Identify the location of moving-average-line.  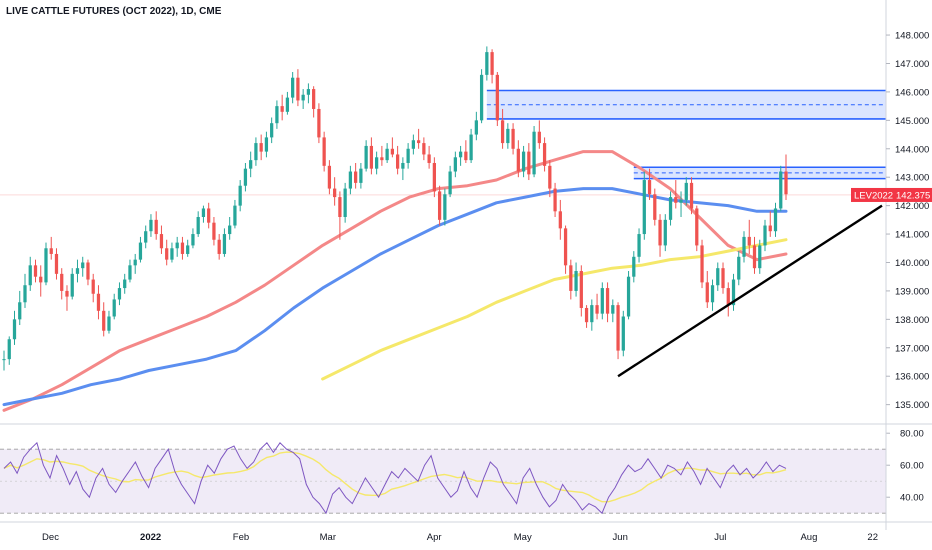
(554, 309).